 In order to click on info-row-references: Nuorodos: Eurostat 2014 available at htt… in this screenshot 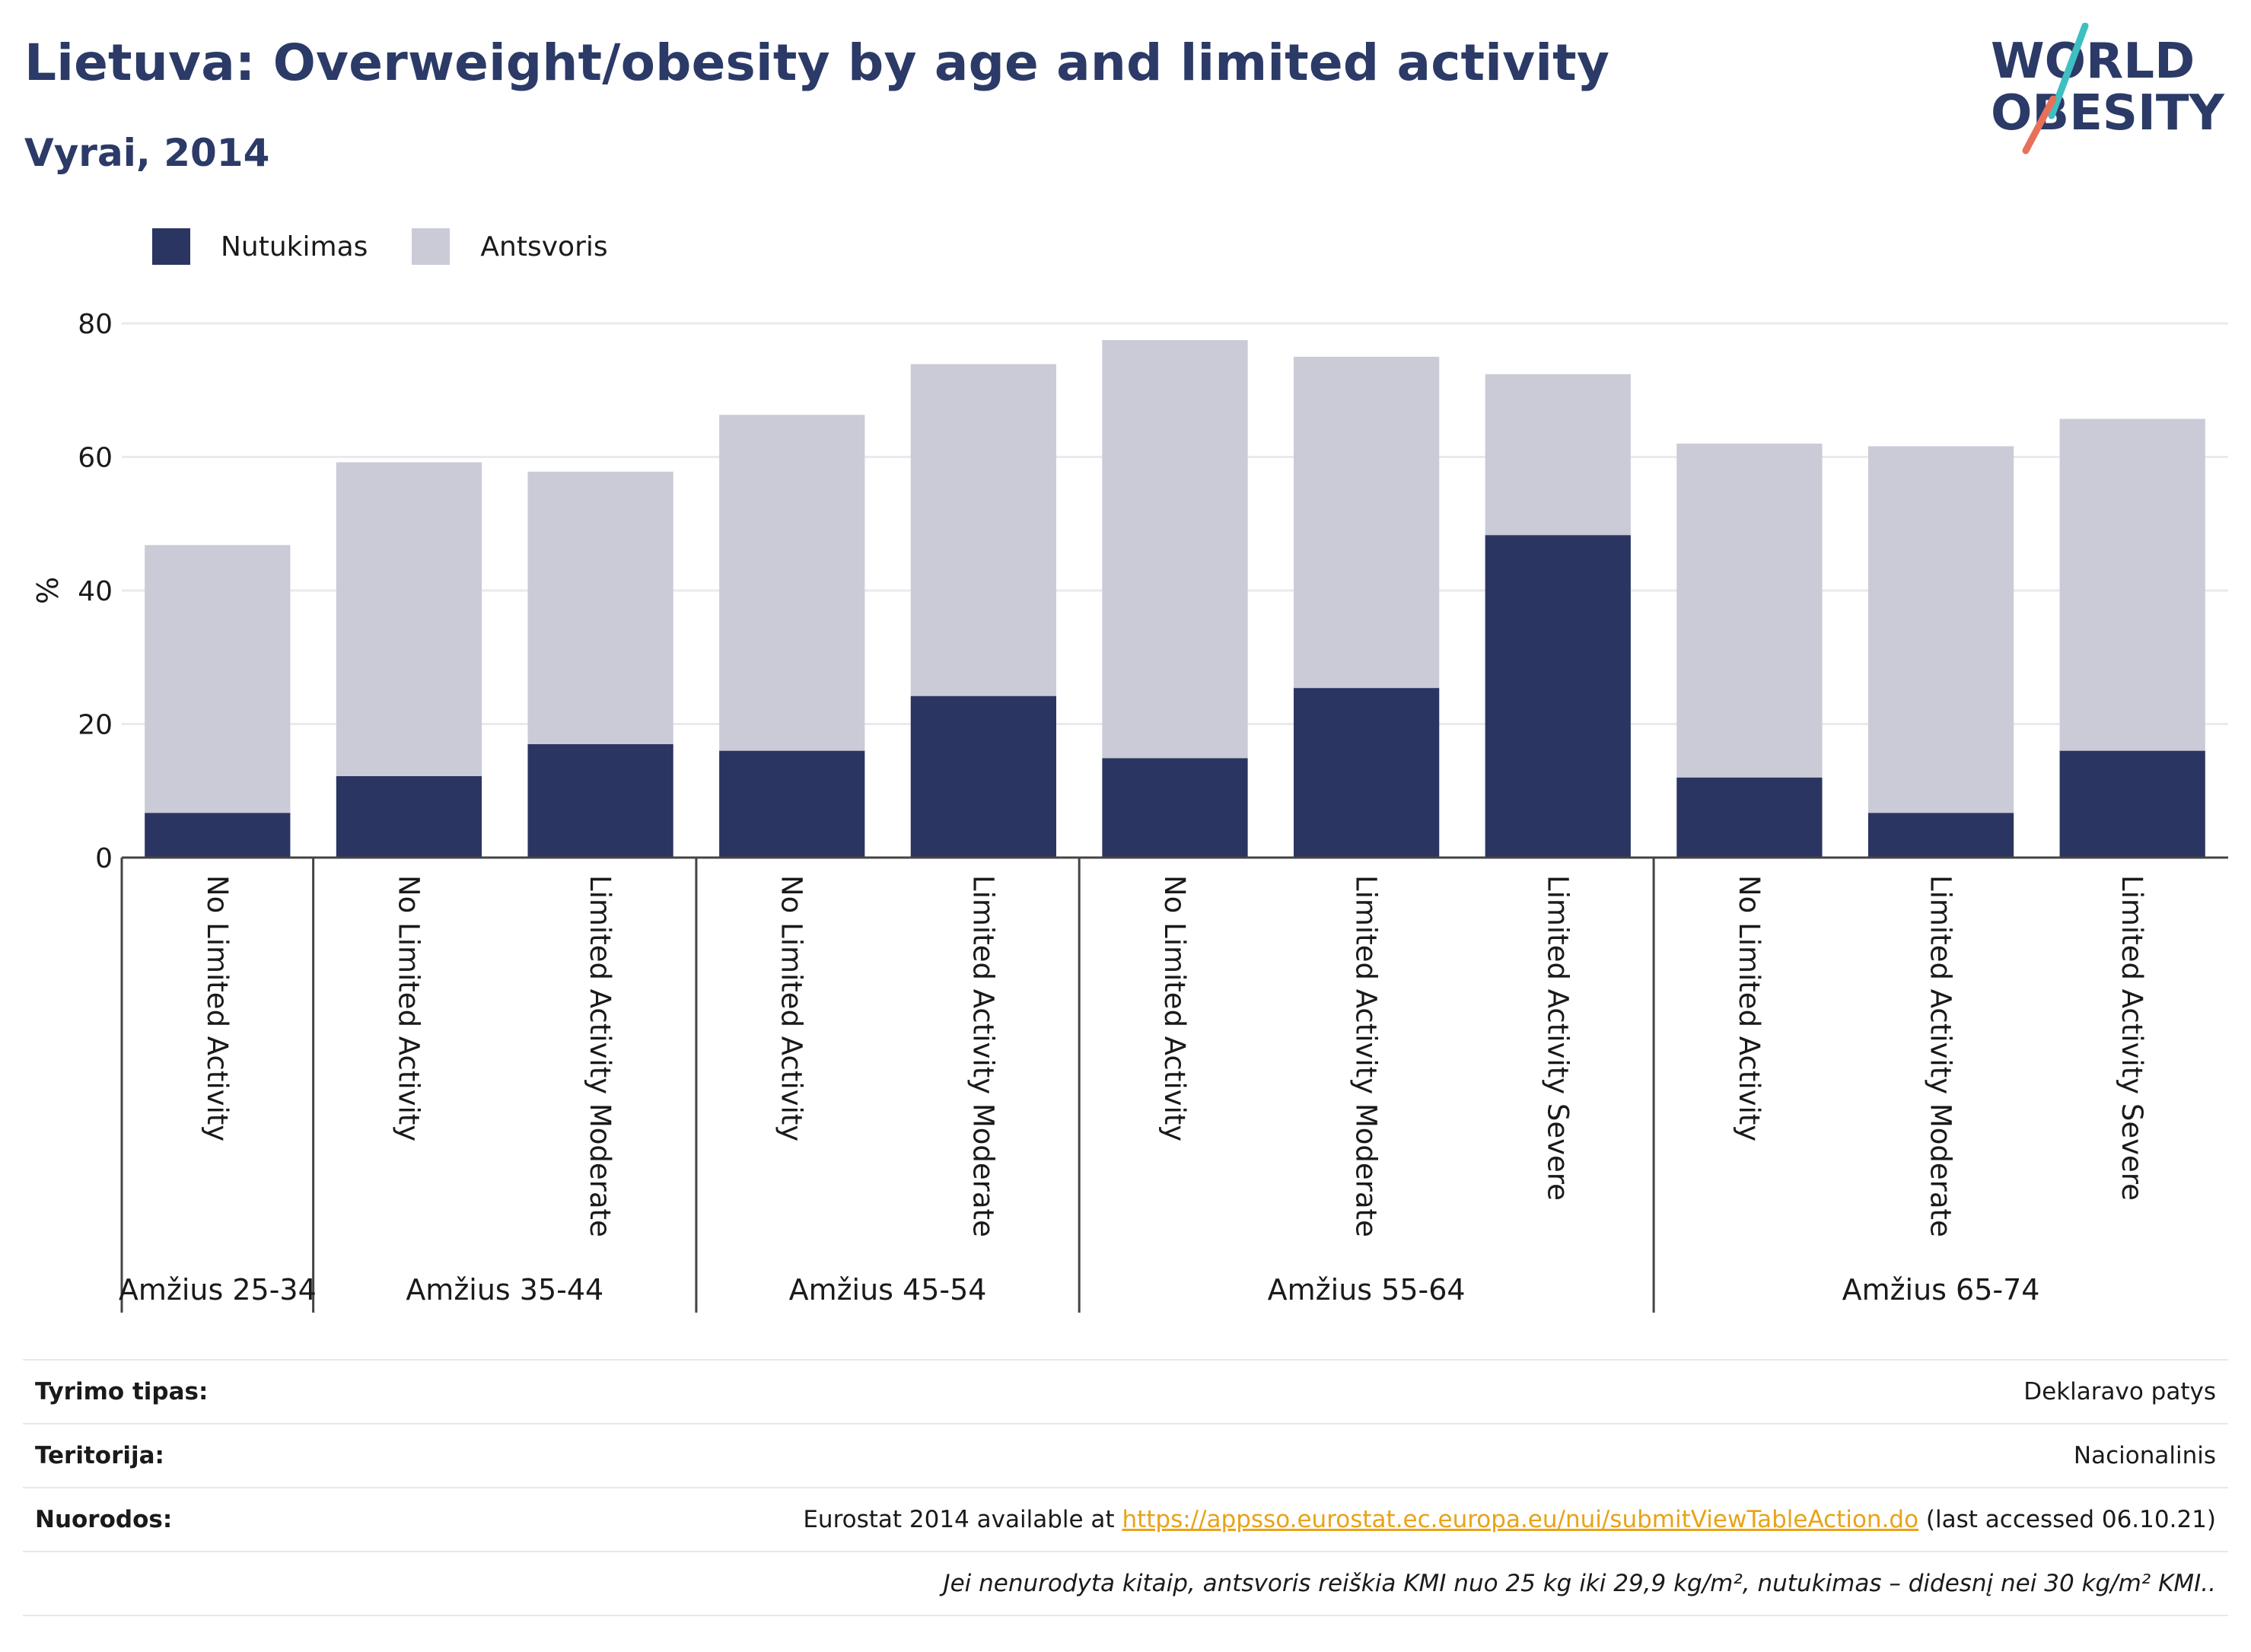, I will do `click(1125, 1519)`.